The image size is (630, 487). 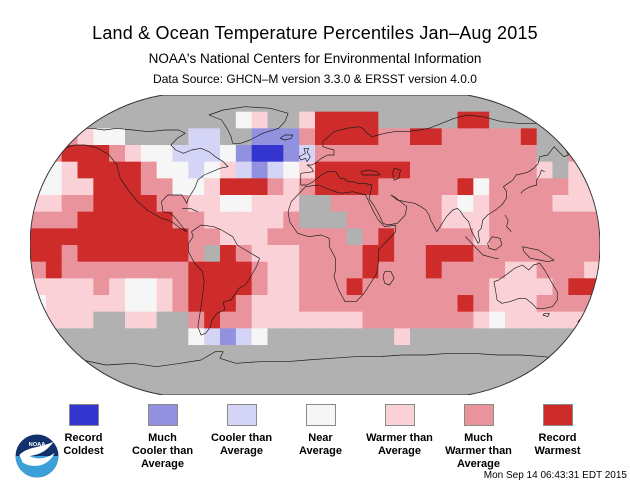 I want to click on legend-item-record-warmest: Record Warmest, so click(x=557, y=437).